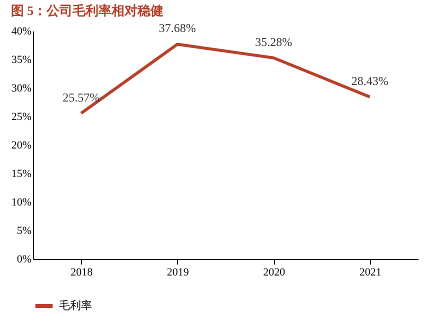 The height and width of the screenshot is (322, 438). What do you see at coordinates (87, 10) in the screenshot?
I see `chart-title: 图 5：公司毛利率相对稳健` at bounding box center [87, 10].